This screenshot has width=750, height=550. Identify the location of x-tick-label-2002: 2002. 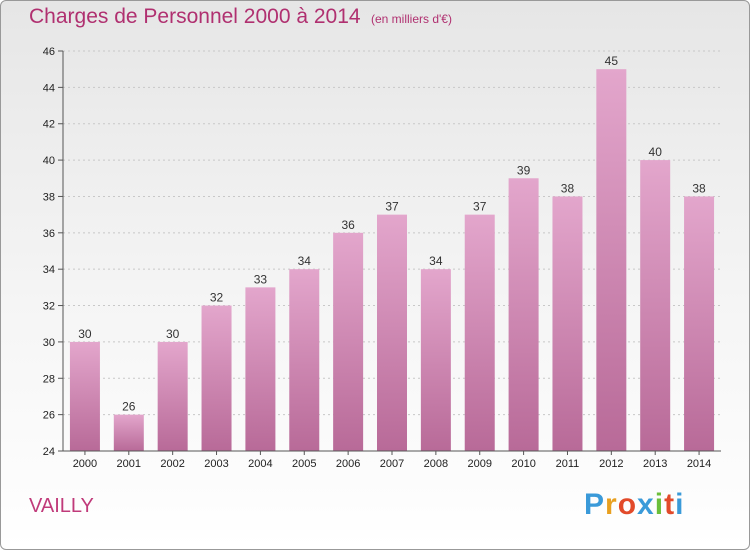
(172, 464).